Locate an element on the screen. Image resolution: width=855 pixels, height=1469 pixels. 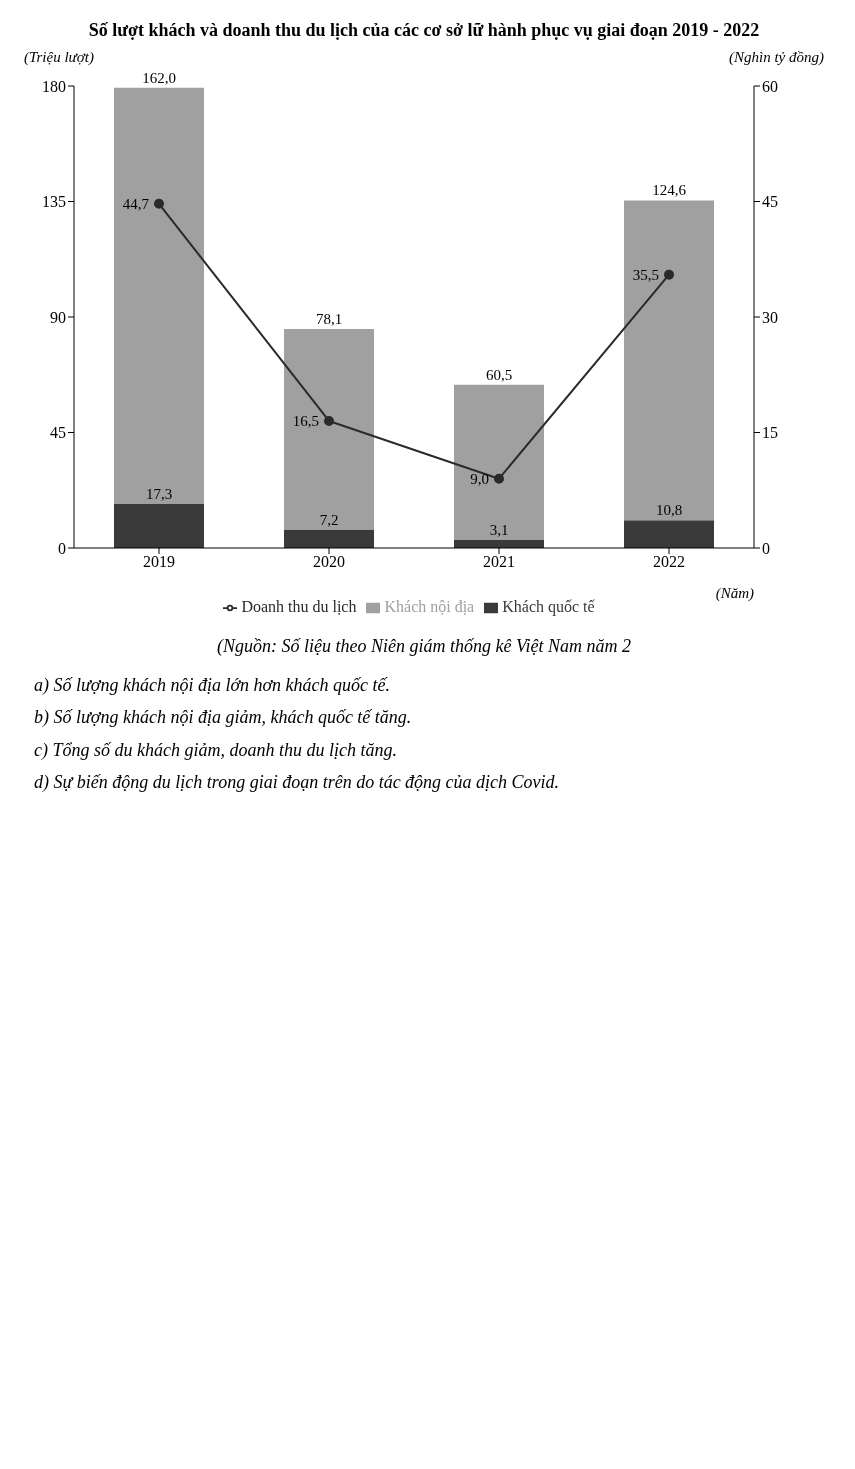
data-label: 124,6 is located at coordinates (669, 190).